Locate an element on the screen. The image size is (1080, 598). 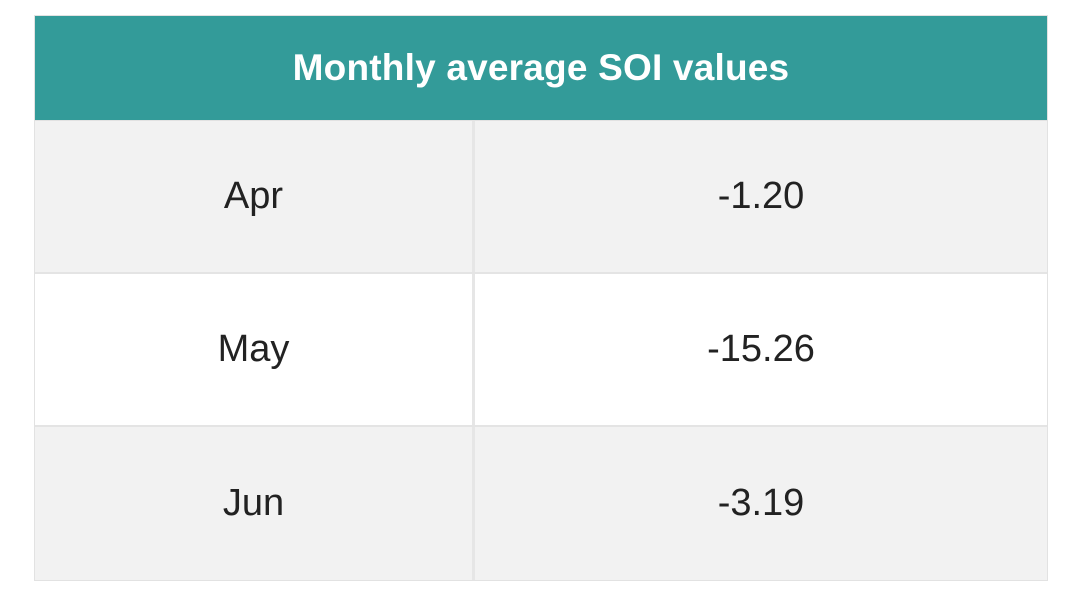
month-cell: Apr is located at coordinates (255, 196).